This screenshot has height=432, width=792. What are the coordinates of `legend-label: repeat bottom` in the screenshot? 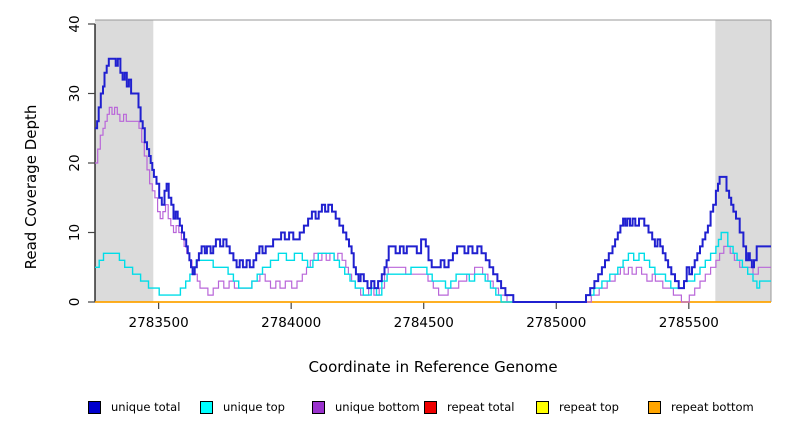 It's located at (712, 407).